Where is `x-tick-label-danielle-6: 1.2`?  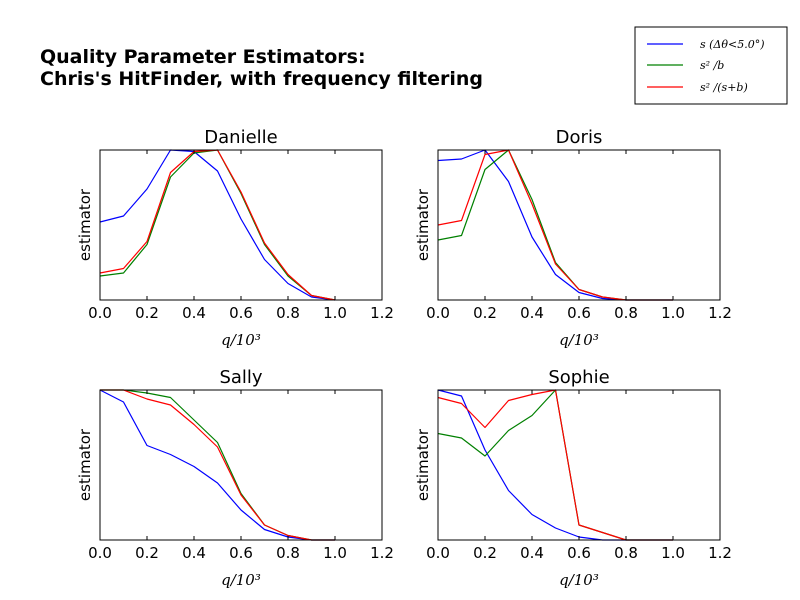
x-tick-label-danielle-6: 1.2 is located at coordinates (382, 313).